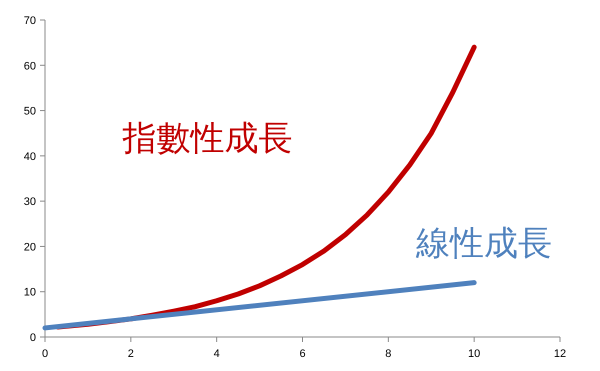 Image resolution: width=600 pixels, height=371 pixels. What do you see at coordinates (302, 354) in the screenshot?
I see `x-tick-label: 6` at bounding box center [302, 354].